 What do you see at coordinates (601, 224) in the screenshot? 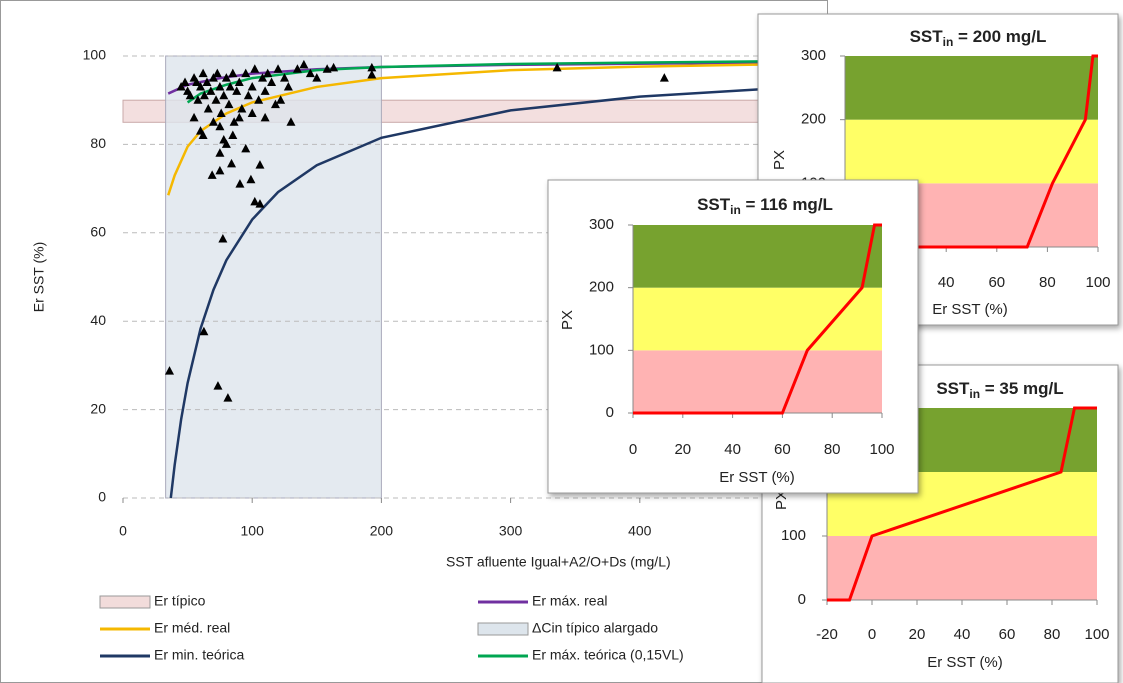
I see `y-tick-label: 300` at bounding box center [601, 224].